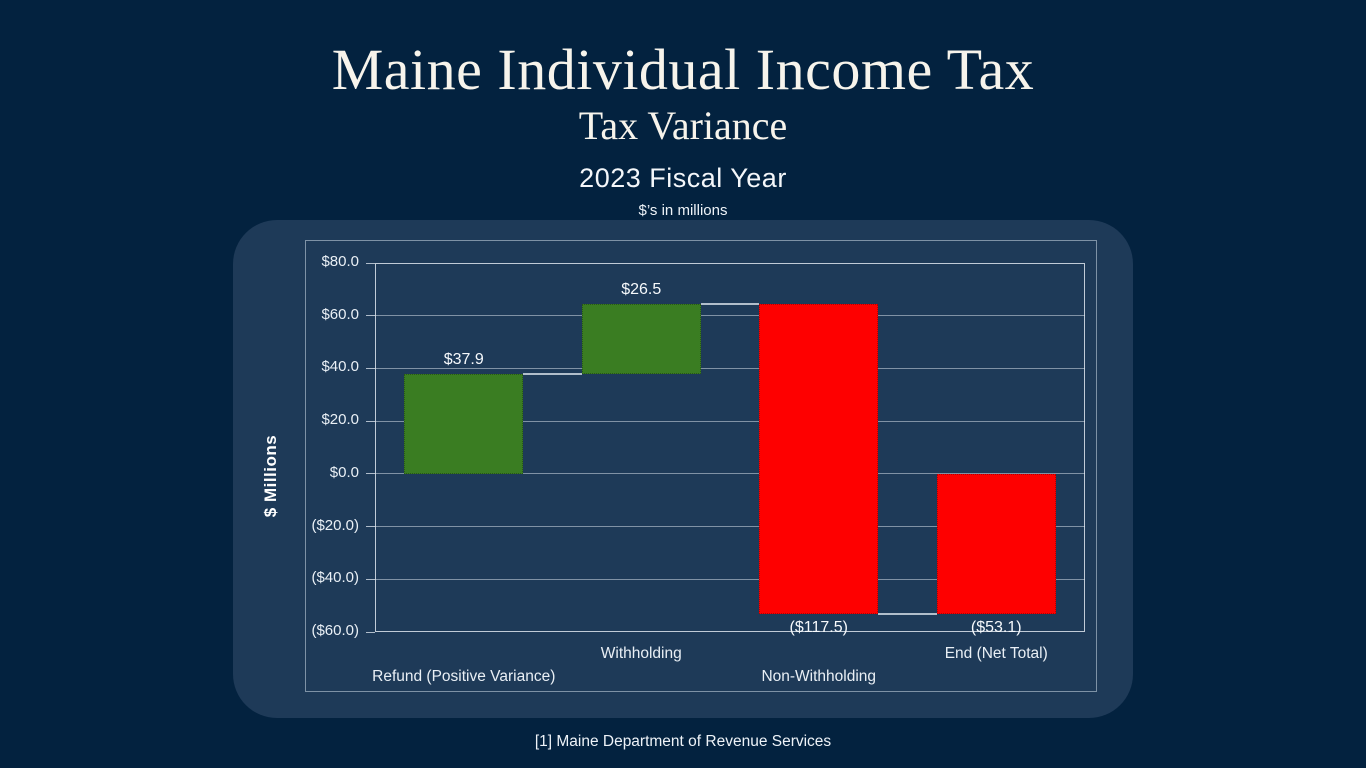 This screenshot has width=1366, height=768. I want to click on bar-refund-positive-variance, so click(464, 423).